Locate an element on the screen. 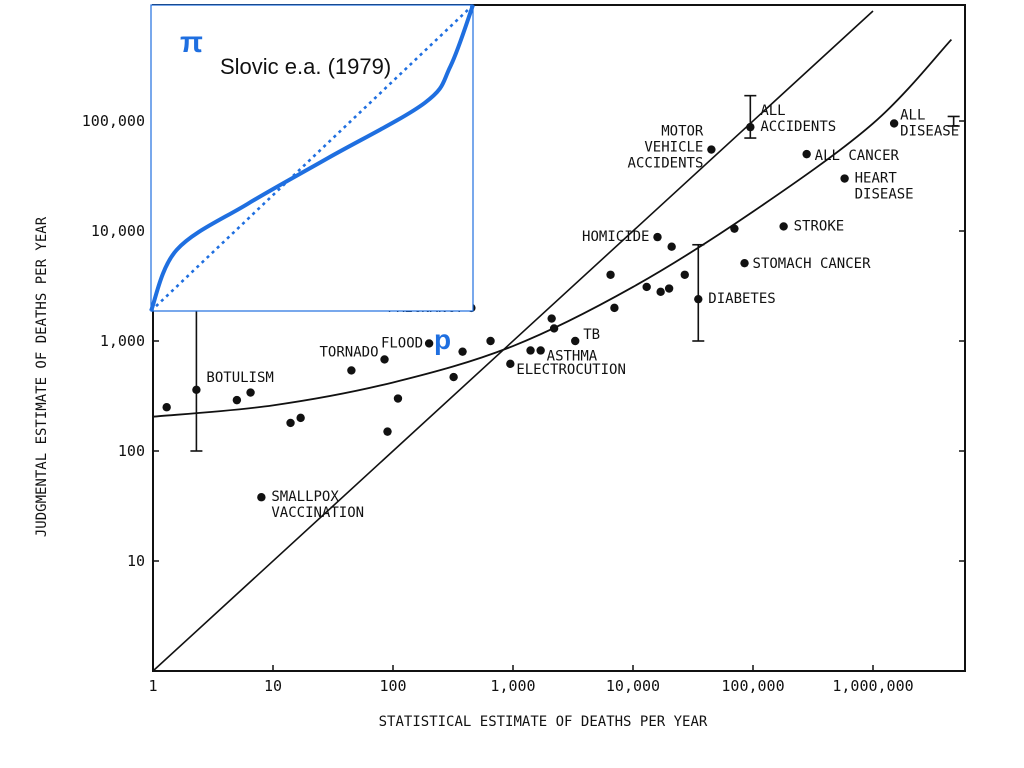 The width and height of the screenshot is (1024, 768). inset is located at coordinates (312, 158).